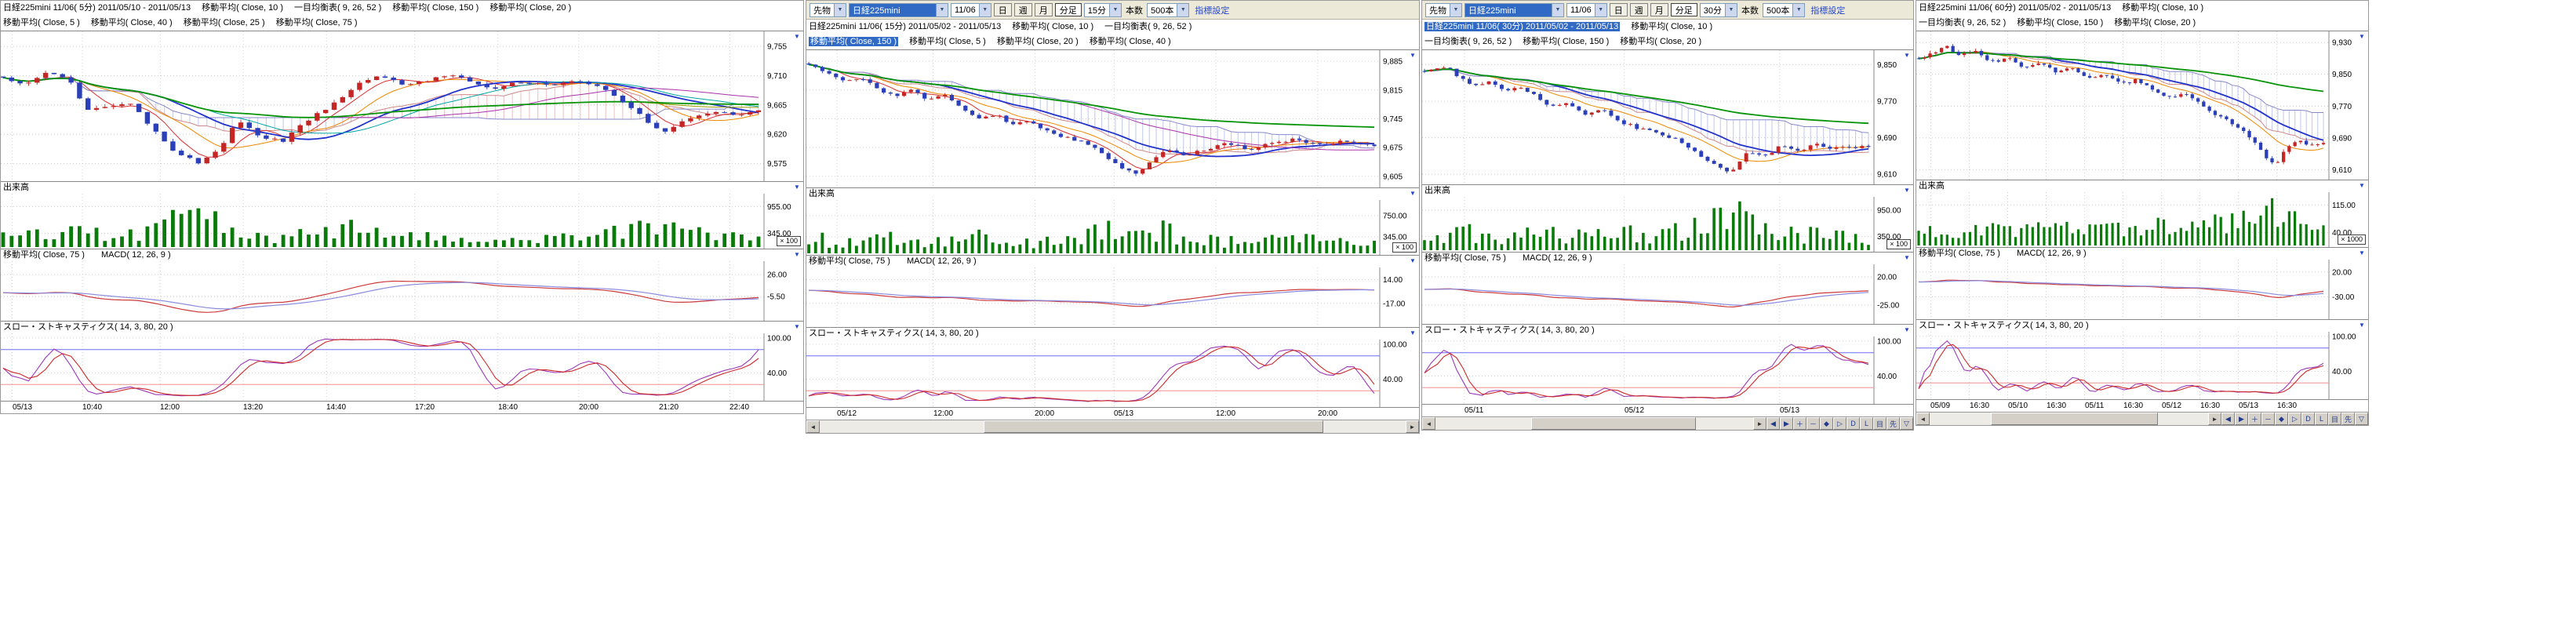 The width and height of the screenshot is (2576, 618). What do you see at coordinates (2142, 105) in the screenshot?
I see `price-pane: 9,930 9,850 9,770 9,690 9,610 ▼` at bounding box center [2142, 105].